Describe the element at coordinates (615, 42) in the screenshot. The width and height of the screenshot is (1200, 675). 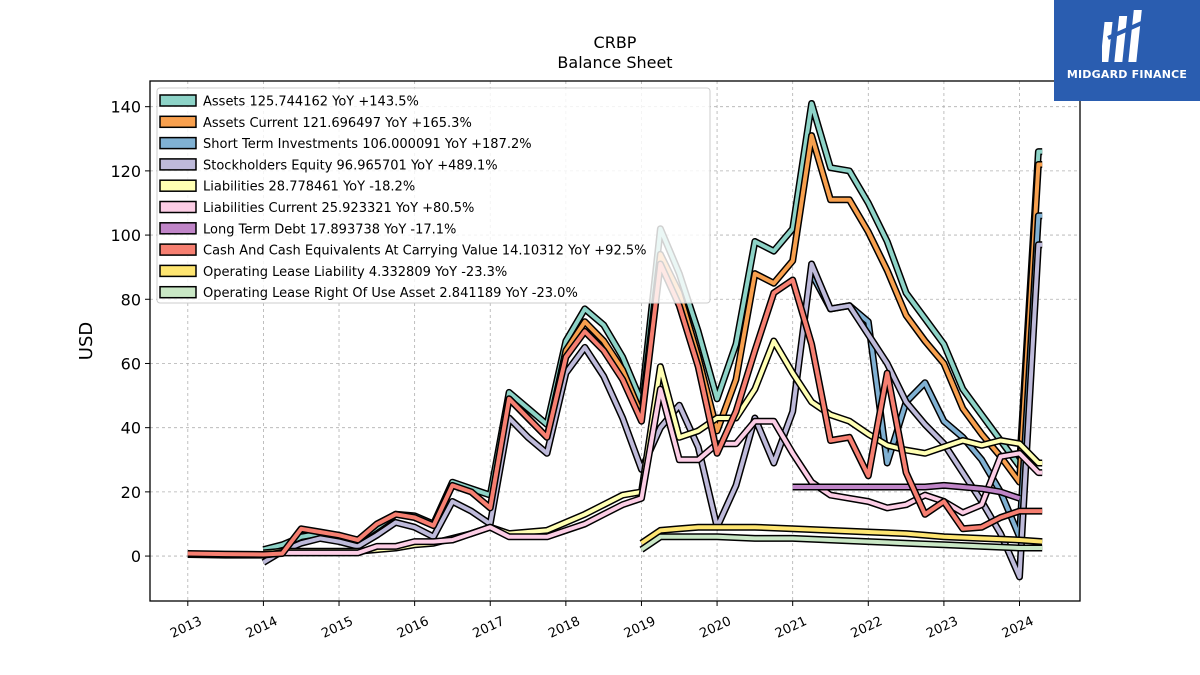
I see `chart-title: CRBP` at that location.